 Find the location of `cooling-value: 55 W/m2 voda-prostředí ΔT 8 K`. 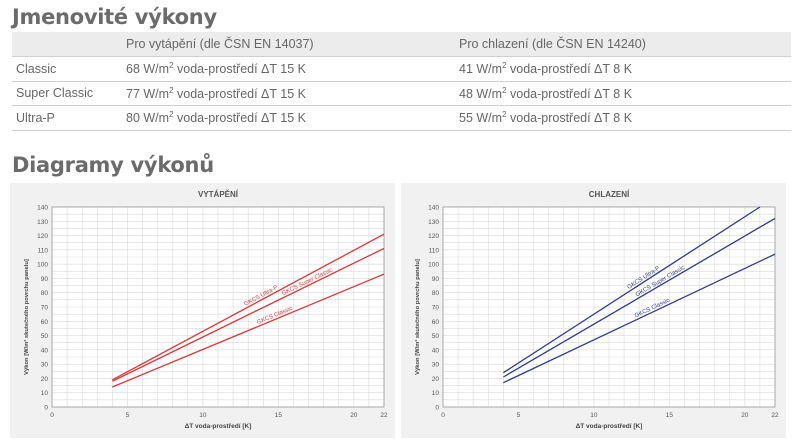

cooling-value: 55 W/m2 voda-prostředí ΔT 8 K is located at coordinates (546, 118).